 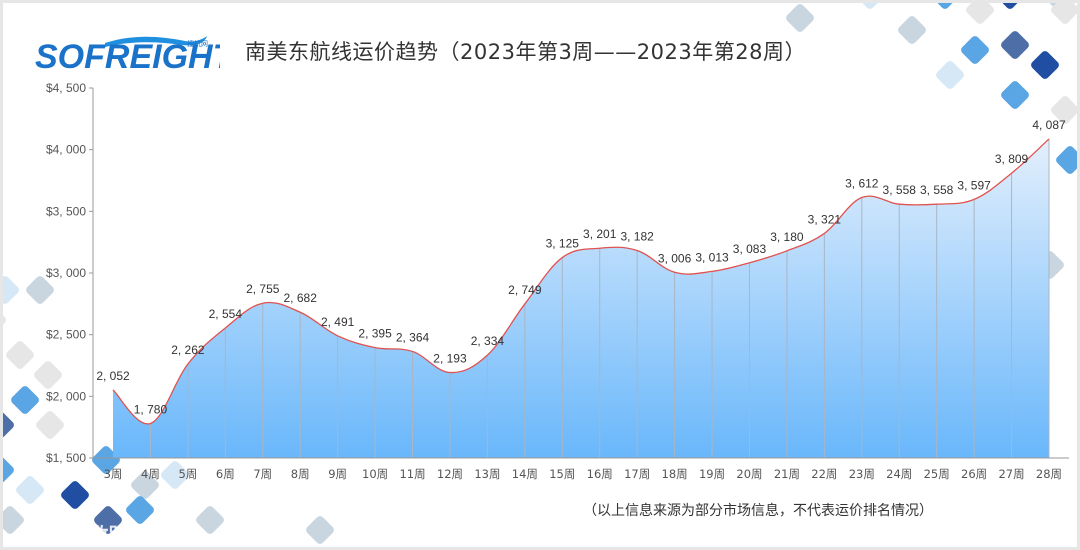 I want to click on data-label: 4, 087, so click(x=1049, y=125).